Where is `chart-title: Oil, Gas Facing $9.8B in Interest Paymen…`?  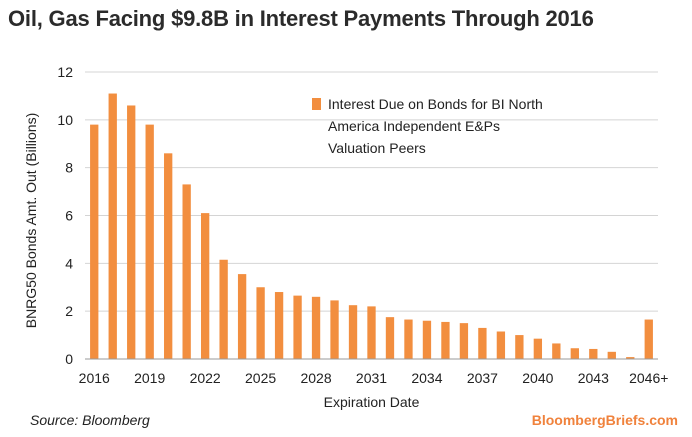 chart-title: Oil, Gas Facing $9.8B in Interest Paymen… is located at coordinates (301, 18).